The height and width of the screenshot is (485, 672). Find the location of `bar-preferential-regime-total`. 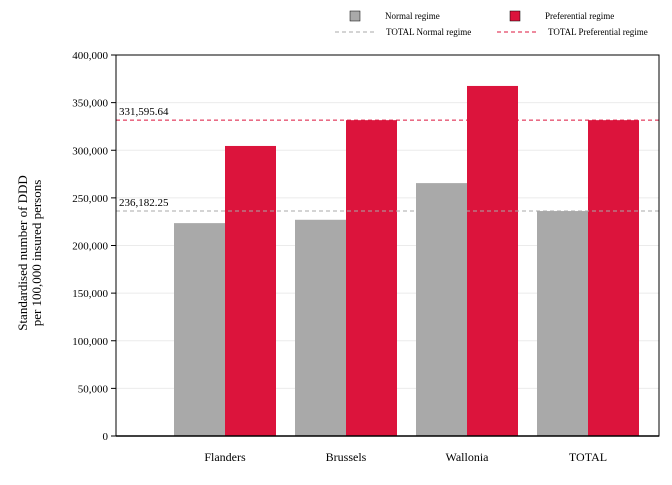

bar-preferential-regime-total is located at coordinates (613, 278).